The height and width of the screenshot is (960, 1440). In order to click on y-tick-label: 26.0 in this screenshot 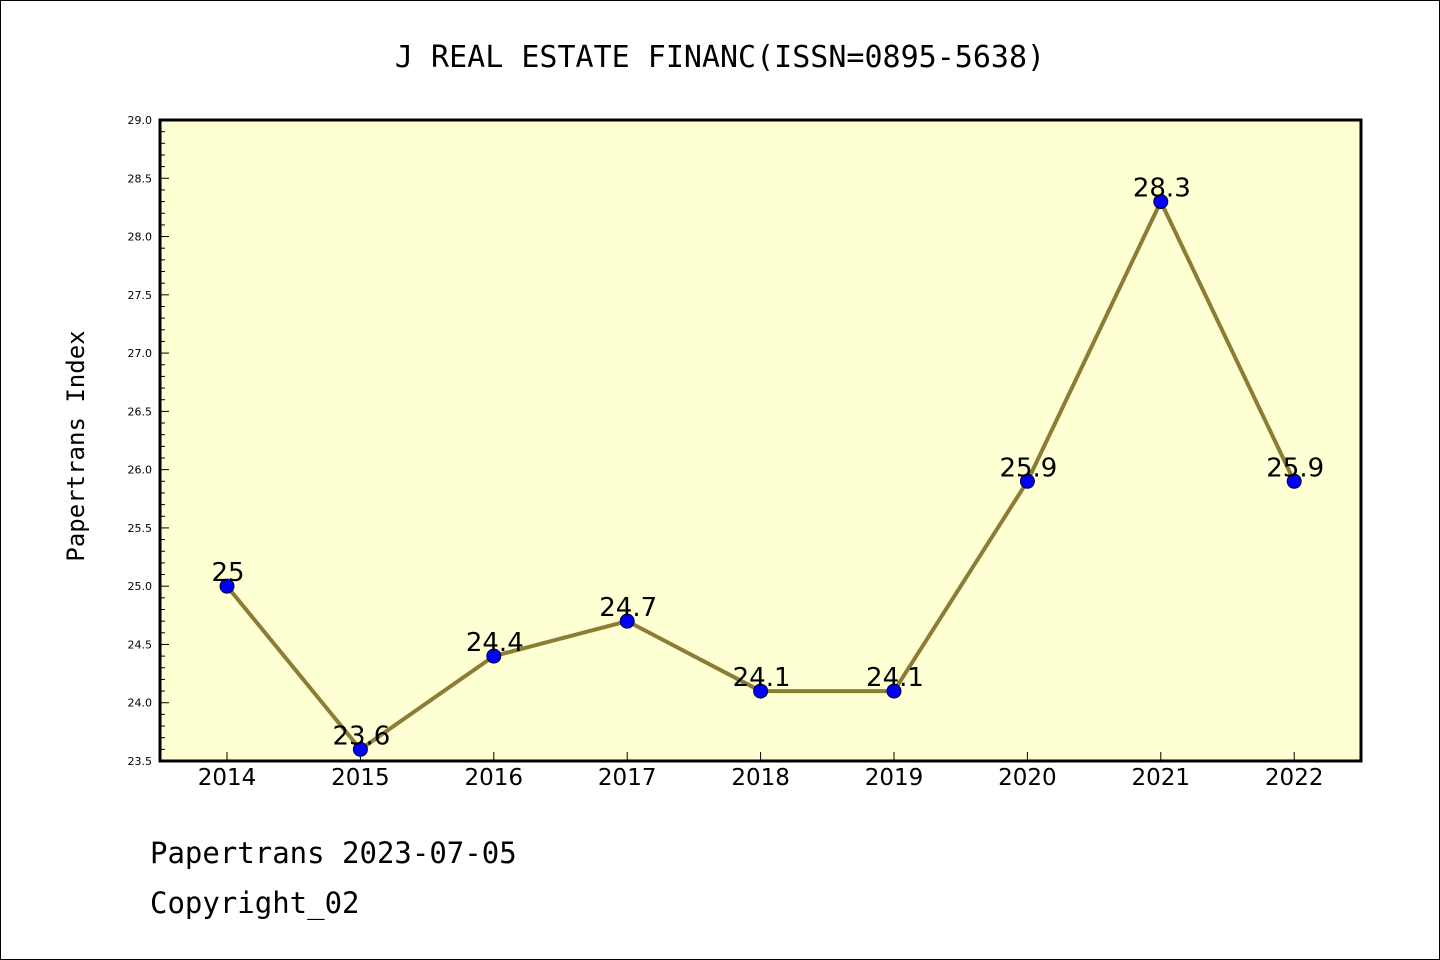, I will do `click(140, 470)`.